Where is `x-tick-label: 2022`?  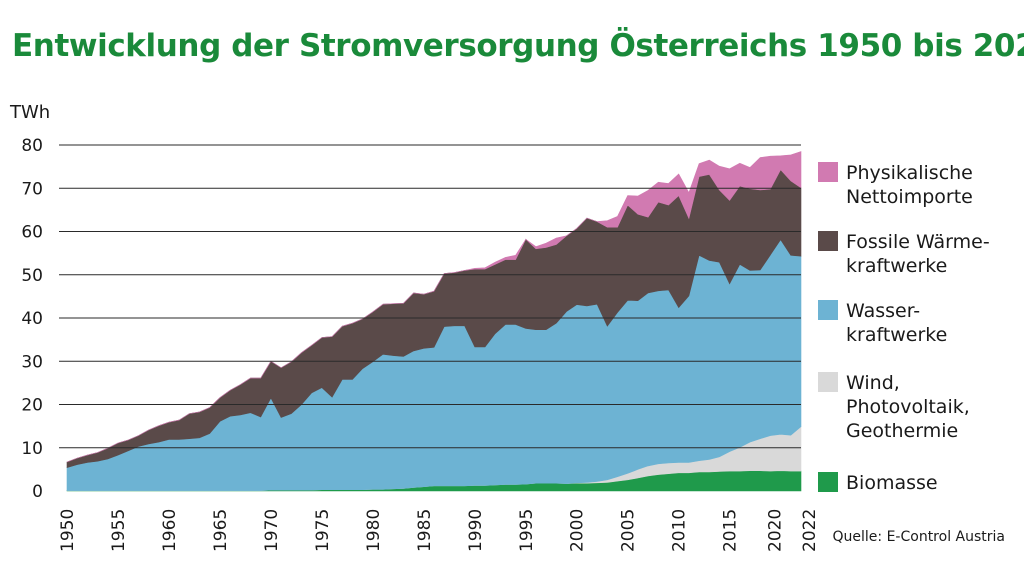
x-tick-label: 2022 is located at coordinates (810, 530).